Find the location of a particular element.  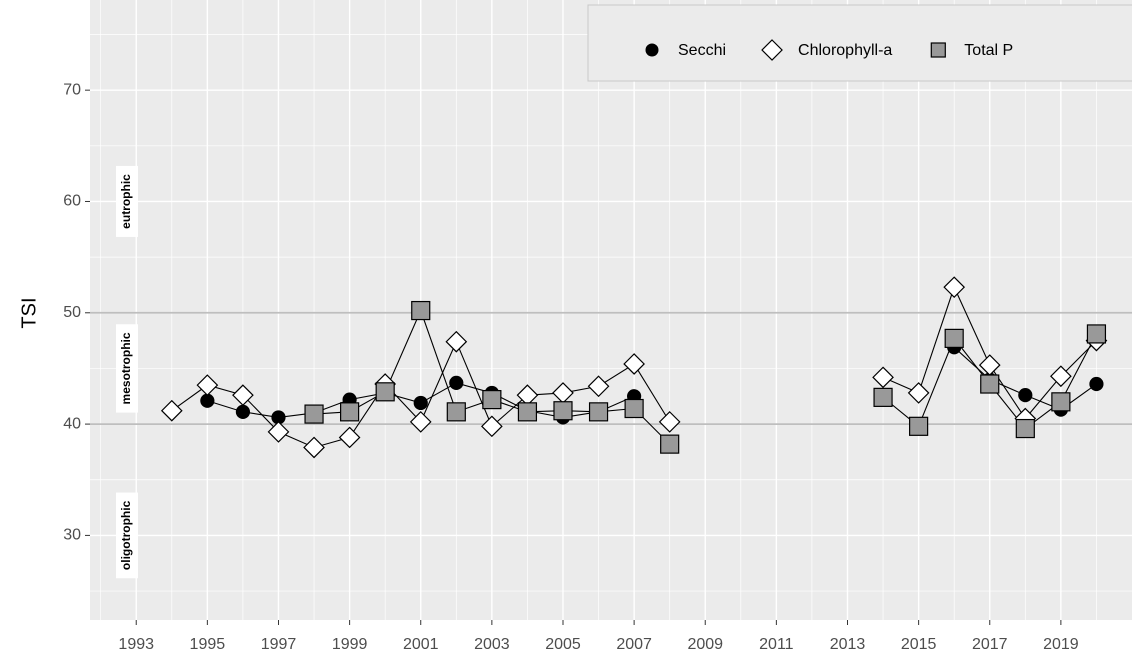

legend-box is located at coordinates (859, 43).